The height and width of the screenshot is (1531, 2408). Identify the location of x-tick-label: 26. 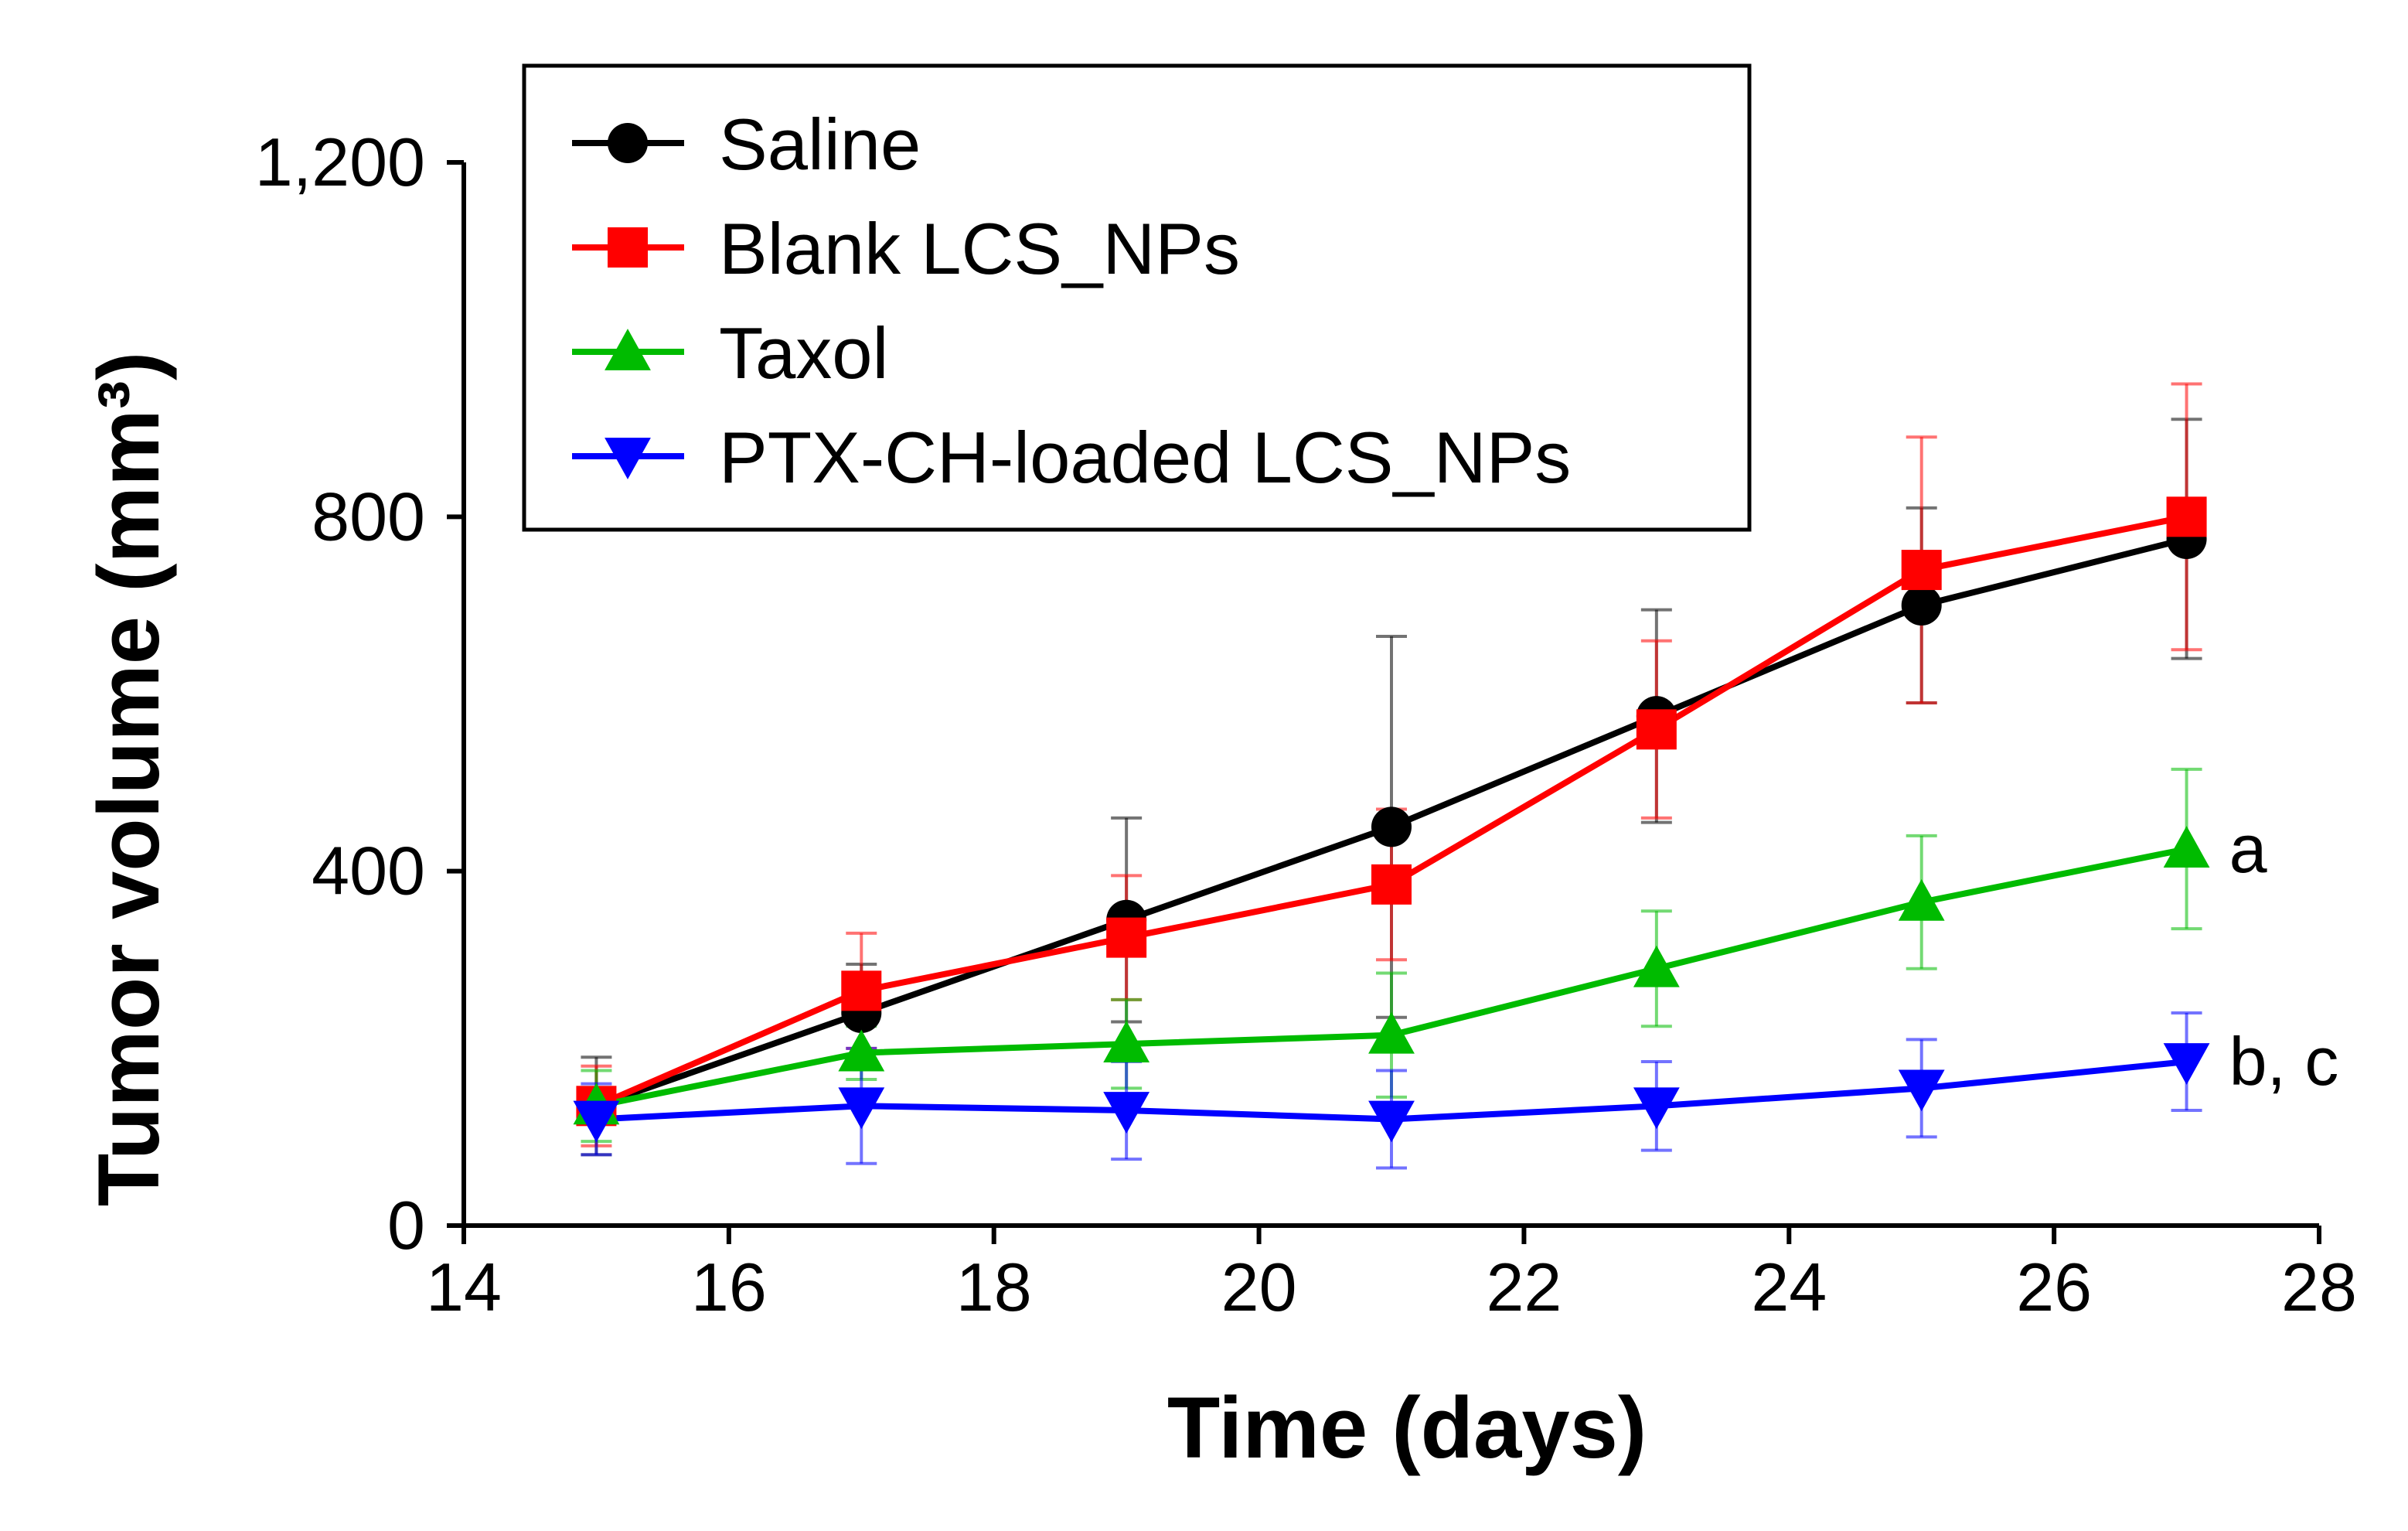
(2054, 1287).